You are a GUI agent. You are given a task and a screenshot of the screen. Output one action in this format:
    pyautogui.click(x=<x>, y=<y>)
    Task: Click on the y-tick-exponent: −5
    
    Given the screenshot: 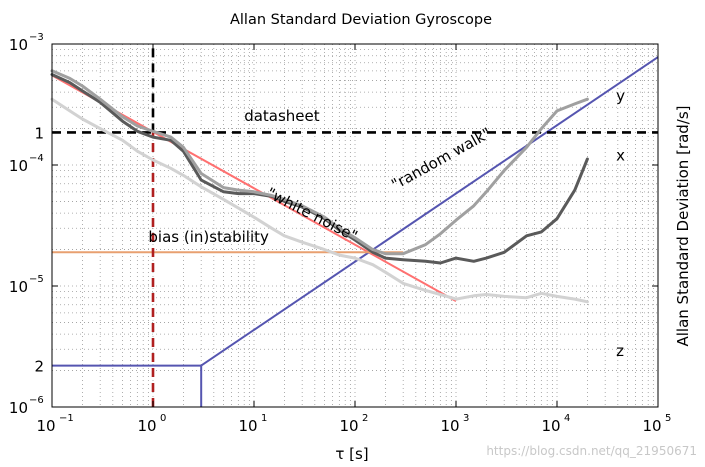 What is the action you would take?
    pyautogui.click(x=36, y=279)
    